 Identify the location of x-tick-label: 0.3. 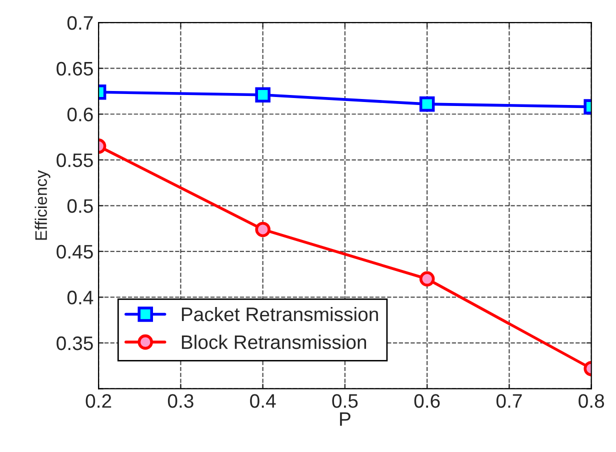
(181, 401).